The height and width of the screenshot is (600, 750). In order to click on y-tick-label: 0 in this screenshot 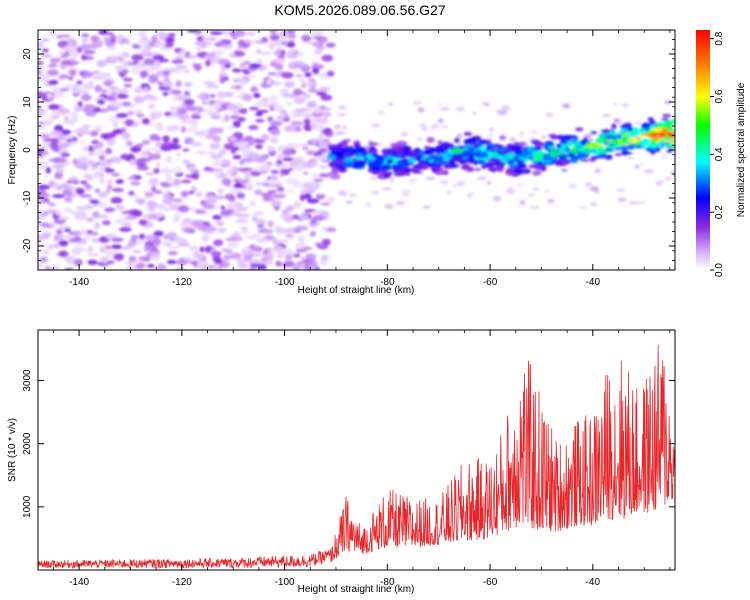, I will do `click(27, 150)`.